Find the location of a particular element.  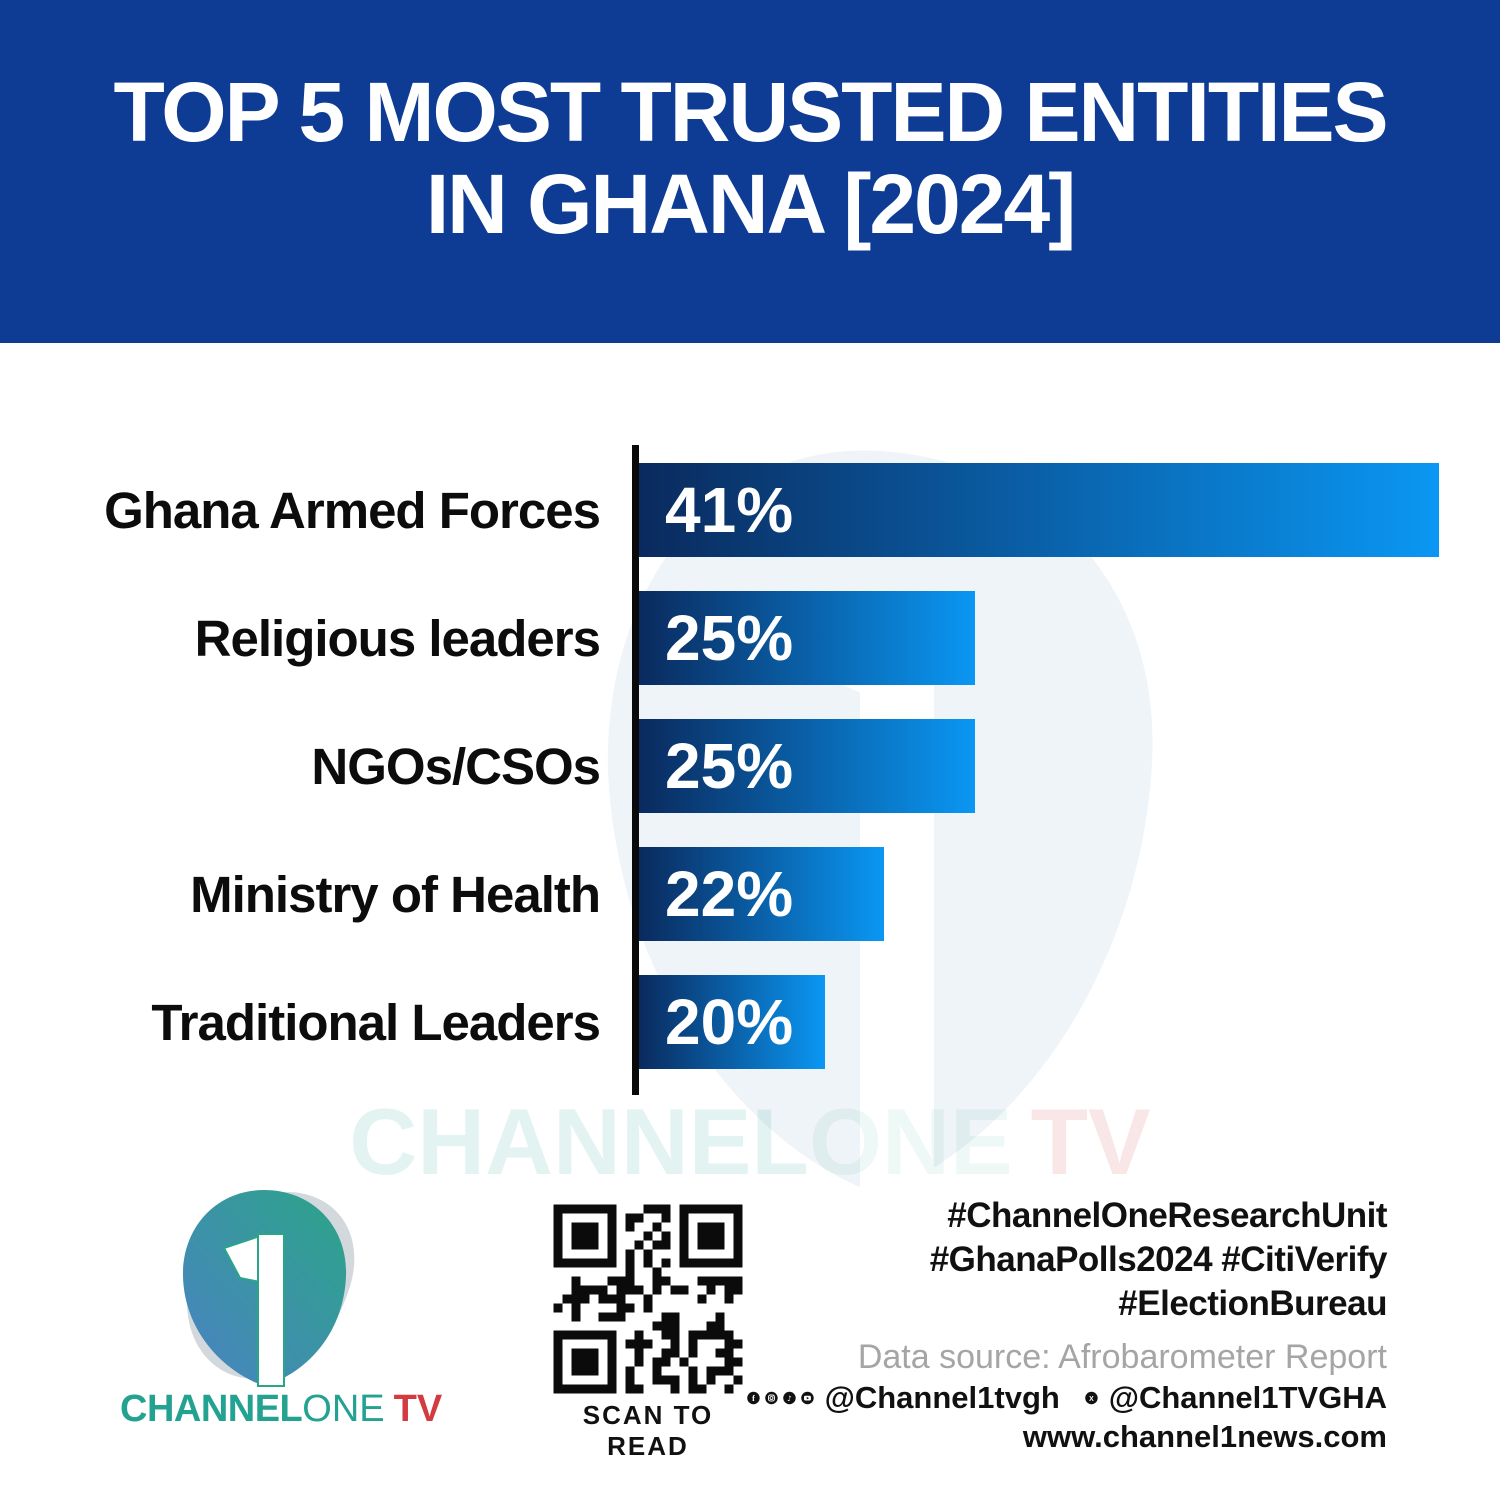

chart-row: Religious leaders 25% is located at coordinates (750, 638).